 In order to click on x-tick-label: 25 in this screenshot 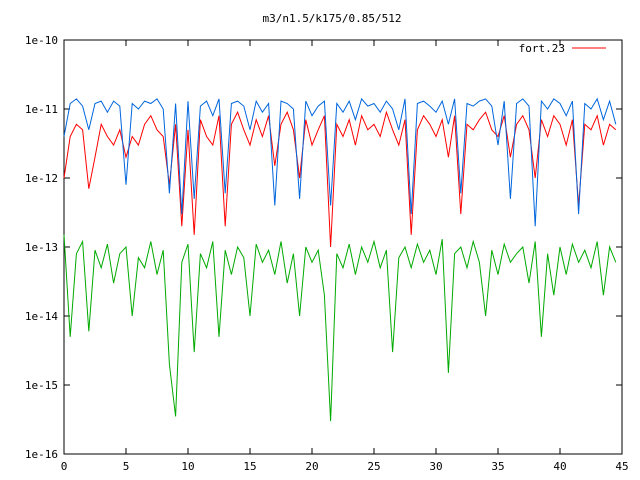, I will do `click(373, 466)`.